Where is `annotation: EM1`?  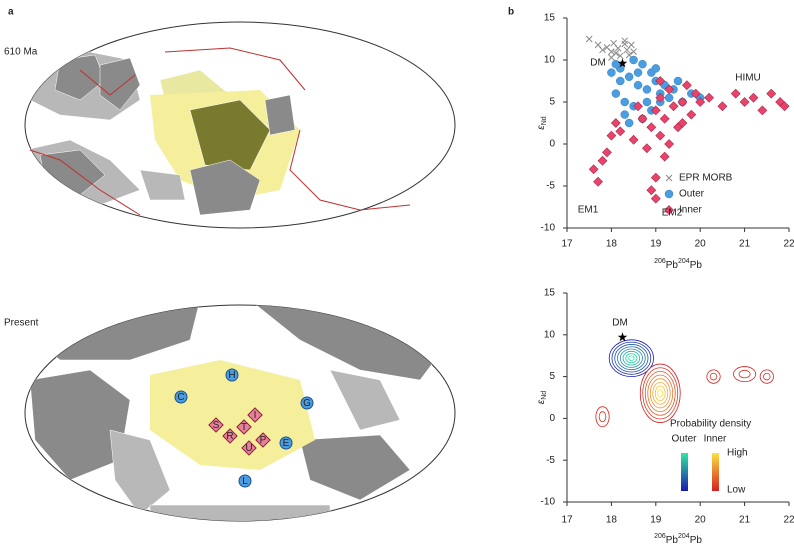 annotation: EM1 is located at coordinates (588, 210).